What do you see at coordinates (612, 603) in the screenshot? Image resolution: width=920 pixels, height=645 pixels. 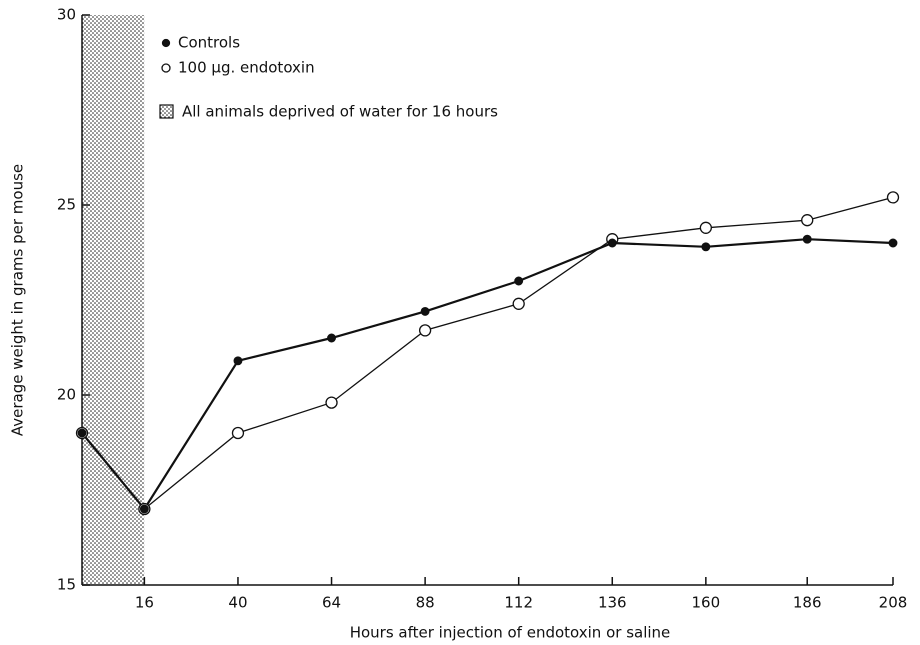 I see `x-tick-label: 136` at bounding box center [612, 603].